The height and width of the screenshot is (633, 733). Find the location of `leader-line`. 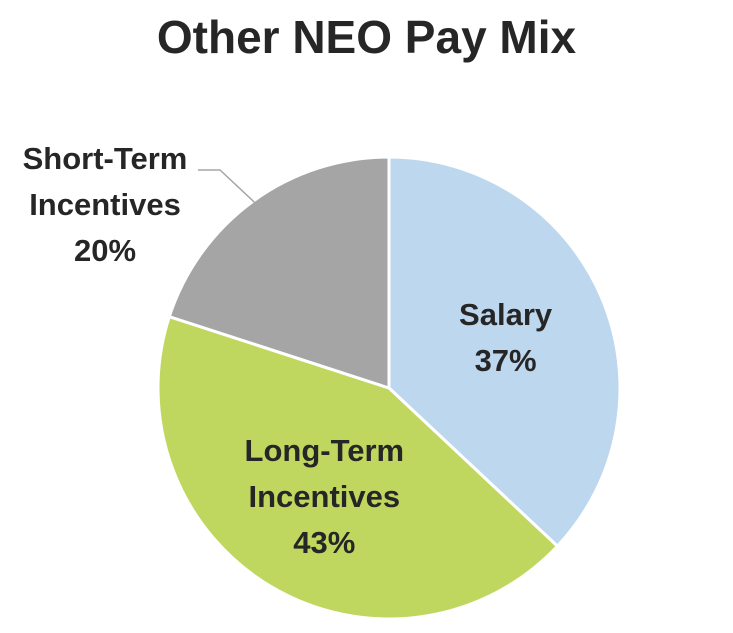

leader-line is located at coordinates (226, 186).